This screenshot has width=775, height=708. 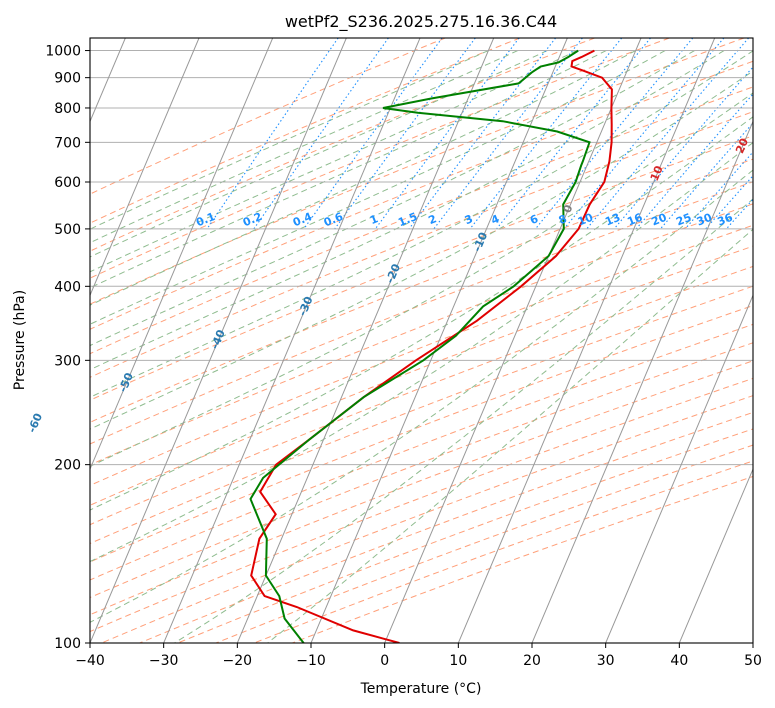 What do you see at coordinates (659, 220) in the screenshot?
I see `mixing-ratio-label: 20` at bounding box center [659, 220].